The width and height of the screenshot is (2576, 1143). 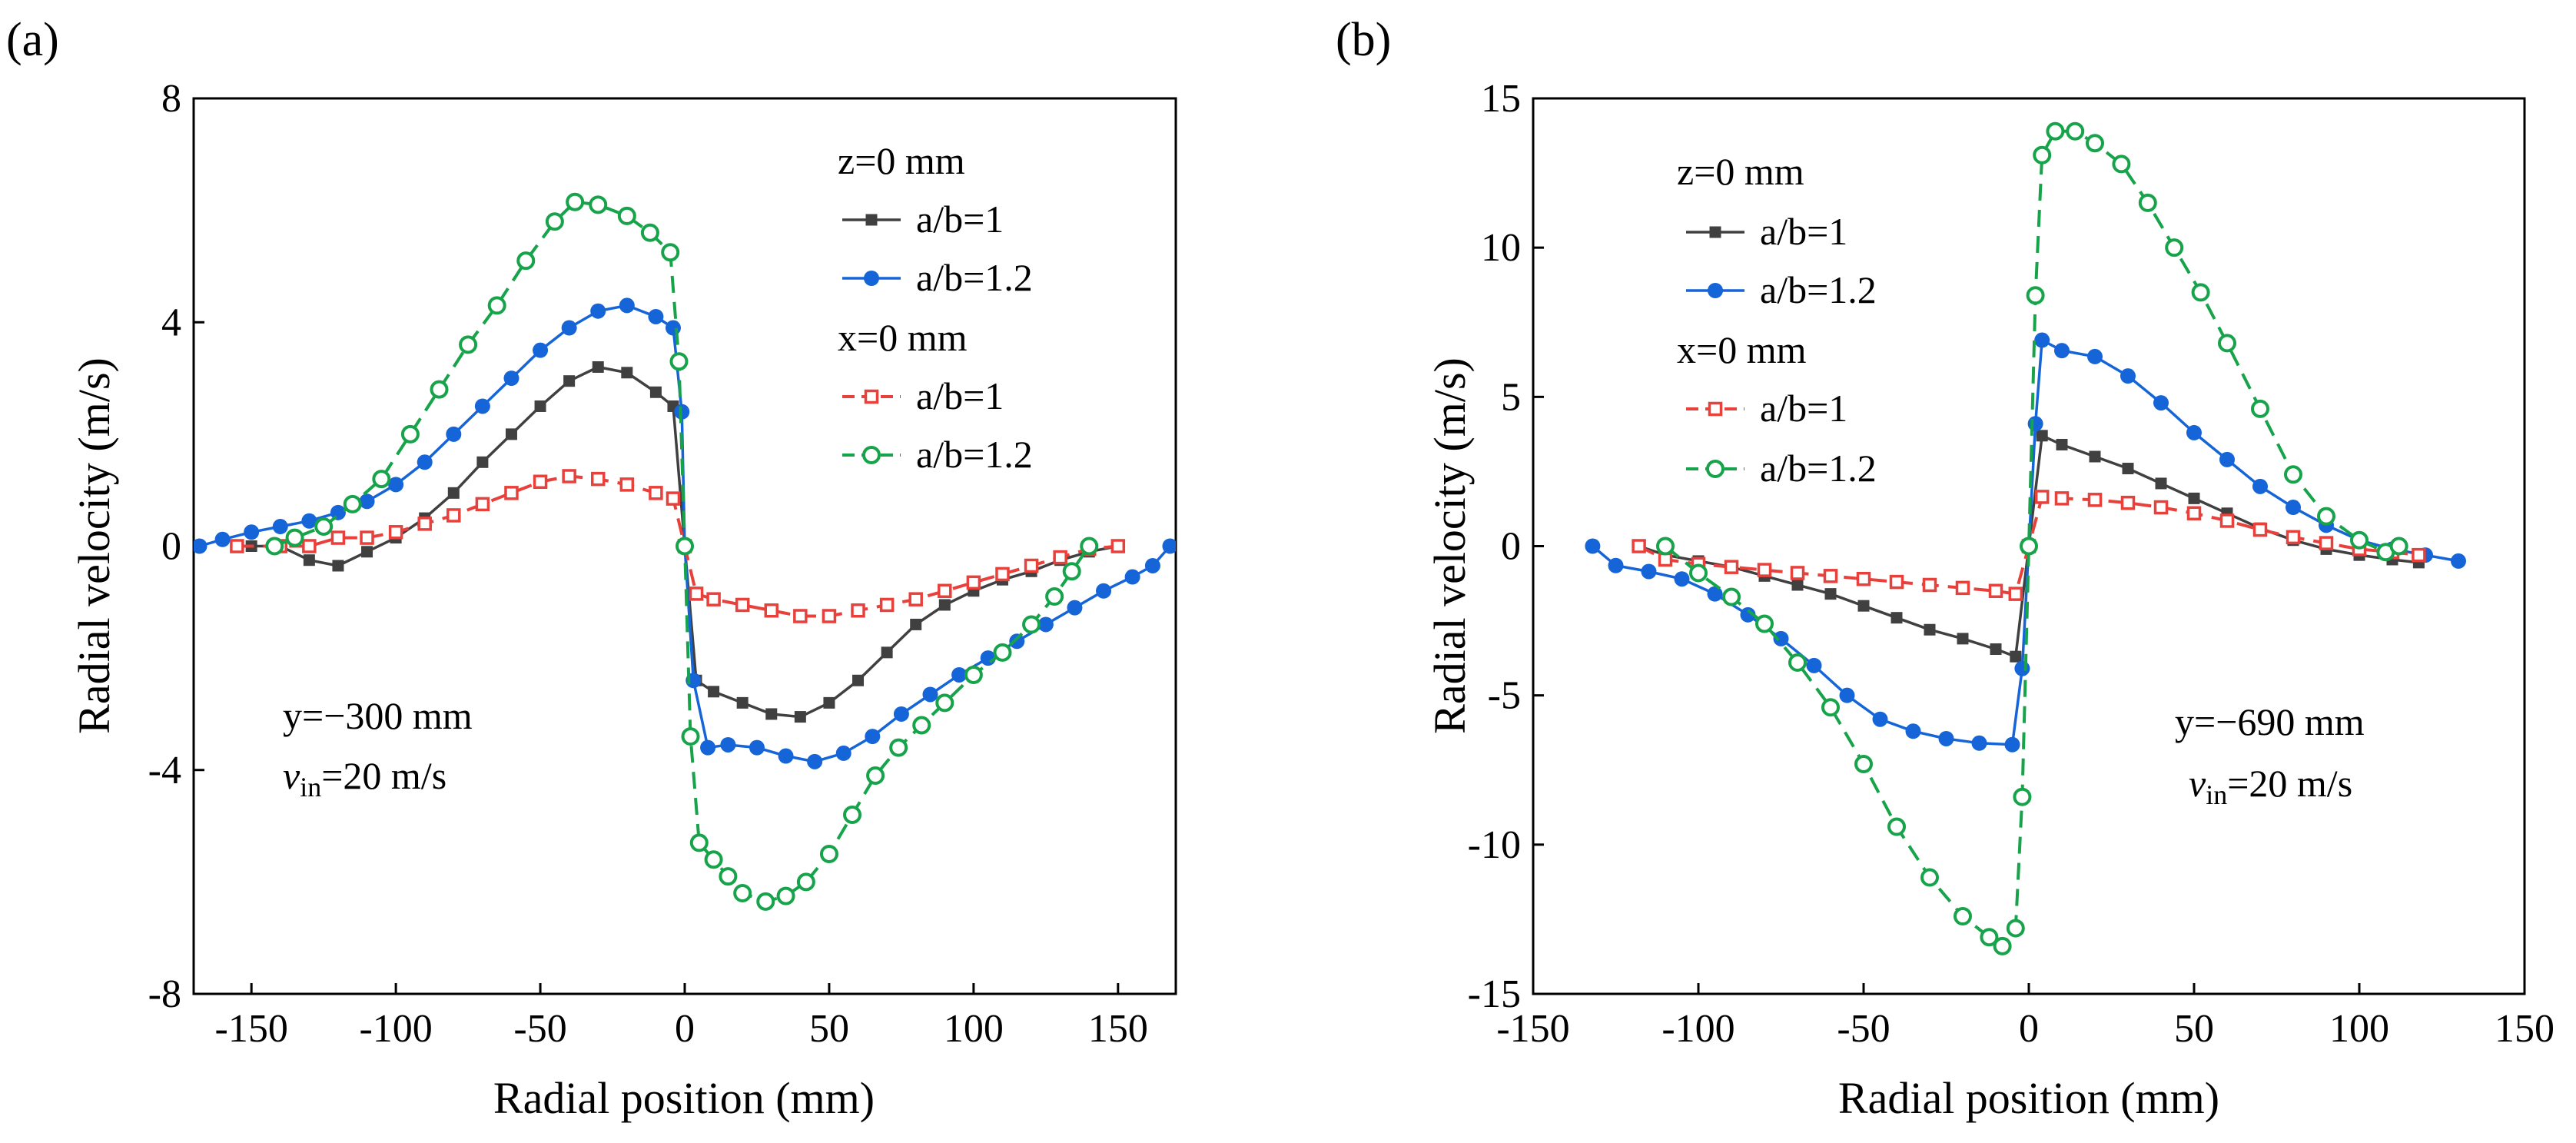 I want to click on x-tick-label: 150, so click(x=2524, y=1029).